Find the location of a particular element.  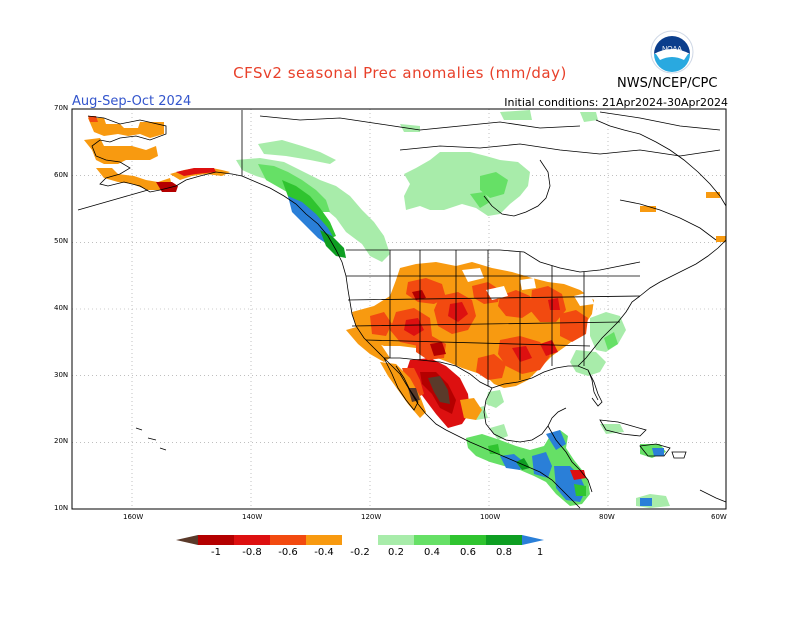

colorbar-tick-label: 0.4 is located at coordinates (432, 552).